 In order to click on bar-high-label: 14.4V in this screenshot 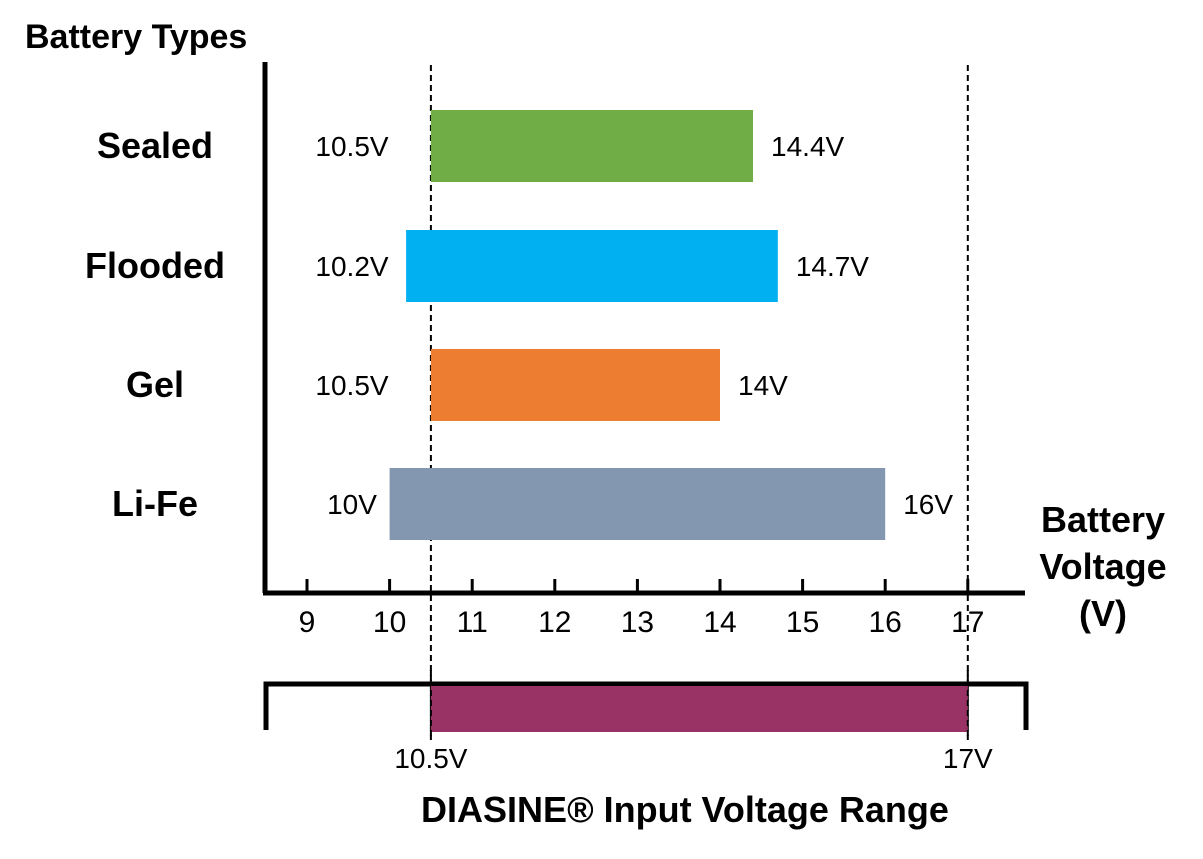, I will do `click(807, 146)`.